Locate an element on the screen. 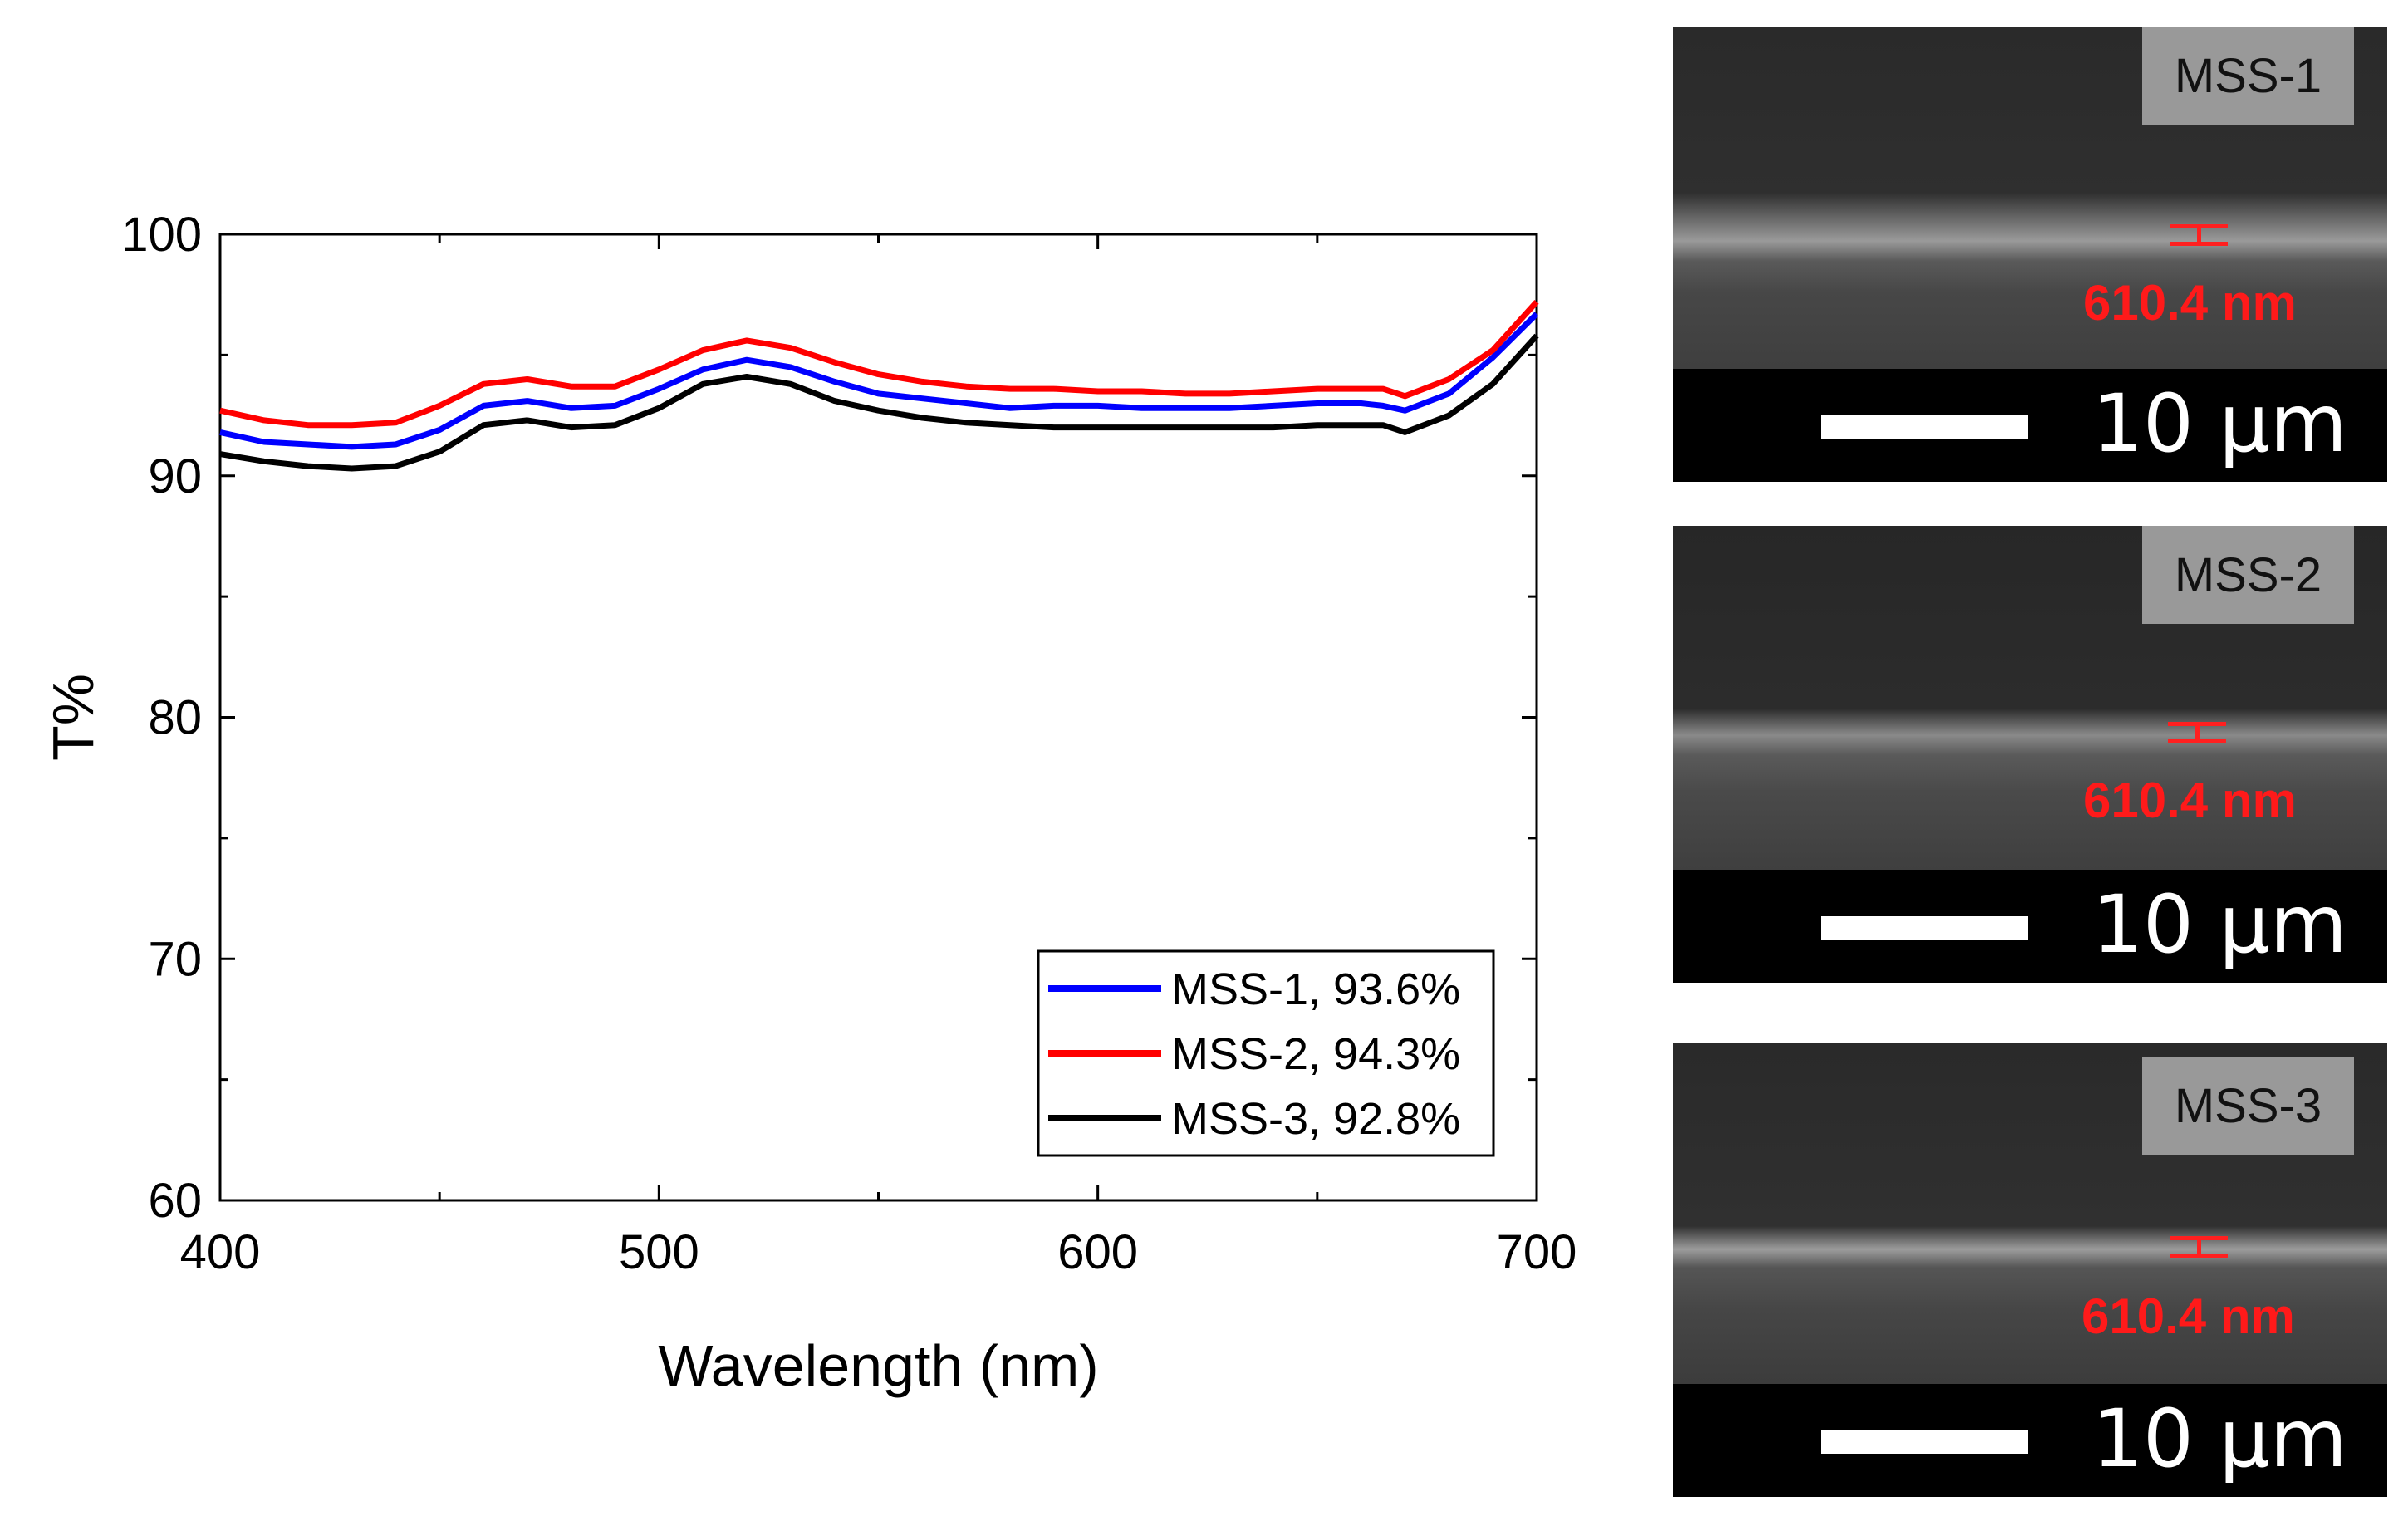  y-tick-label: 100 is located at coordinates (161, 235).